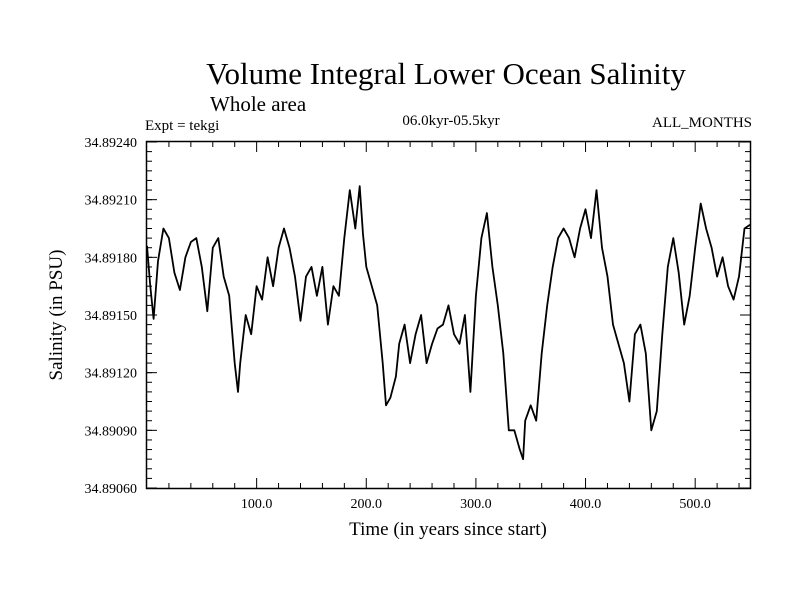 The height and width of the screenshot is (600, 800). What do you see at coordinates (367, 504) in the screenshot?
I see `x-tick-label: 200.0` at bounding box center [367, 504].